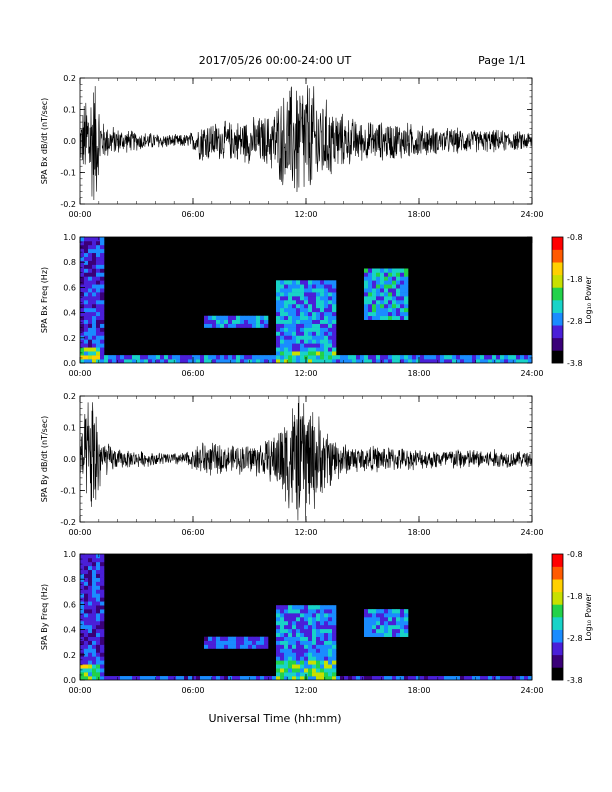 Image resolution: width=612 pixels, height=792 pixels. I want to click on heatmap-cells, so click(306, 300).